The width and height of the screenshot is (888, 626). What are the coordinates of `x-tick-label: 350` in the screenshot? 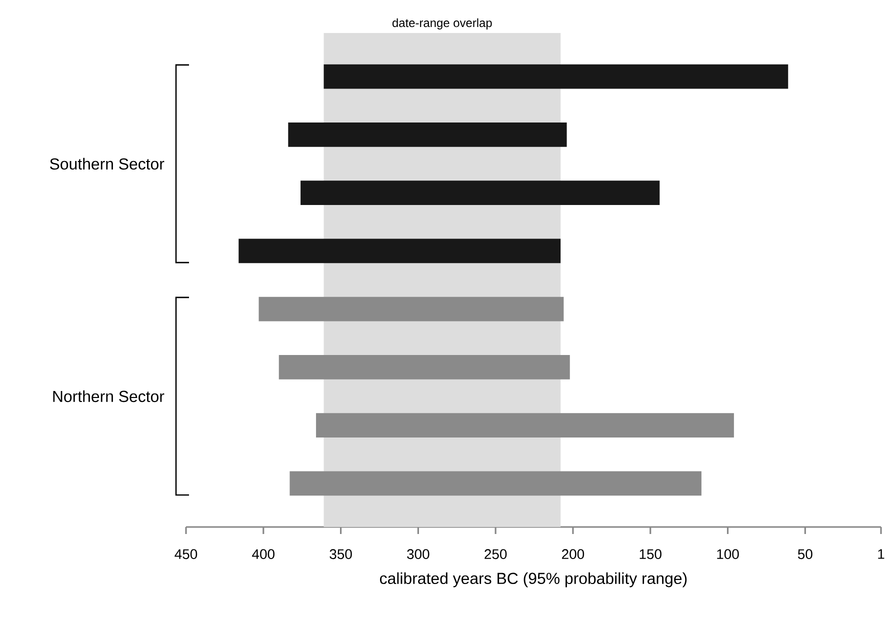 It's located at (341, 554).